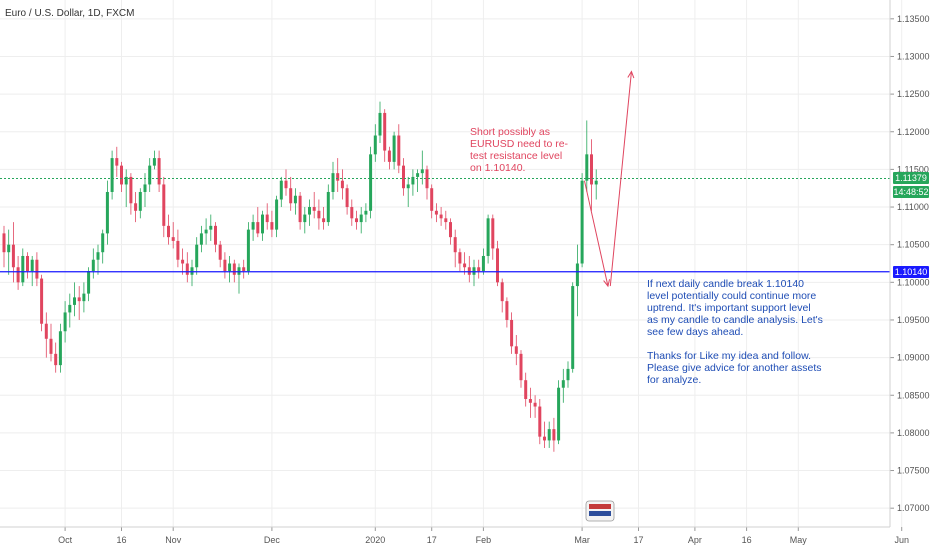 This screenshot has height=550, width=932. What do you see at coordinates (913, 471) in the screenshot?
I see `y-tick-label: 1.07500` at bounding box center [913, 471].